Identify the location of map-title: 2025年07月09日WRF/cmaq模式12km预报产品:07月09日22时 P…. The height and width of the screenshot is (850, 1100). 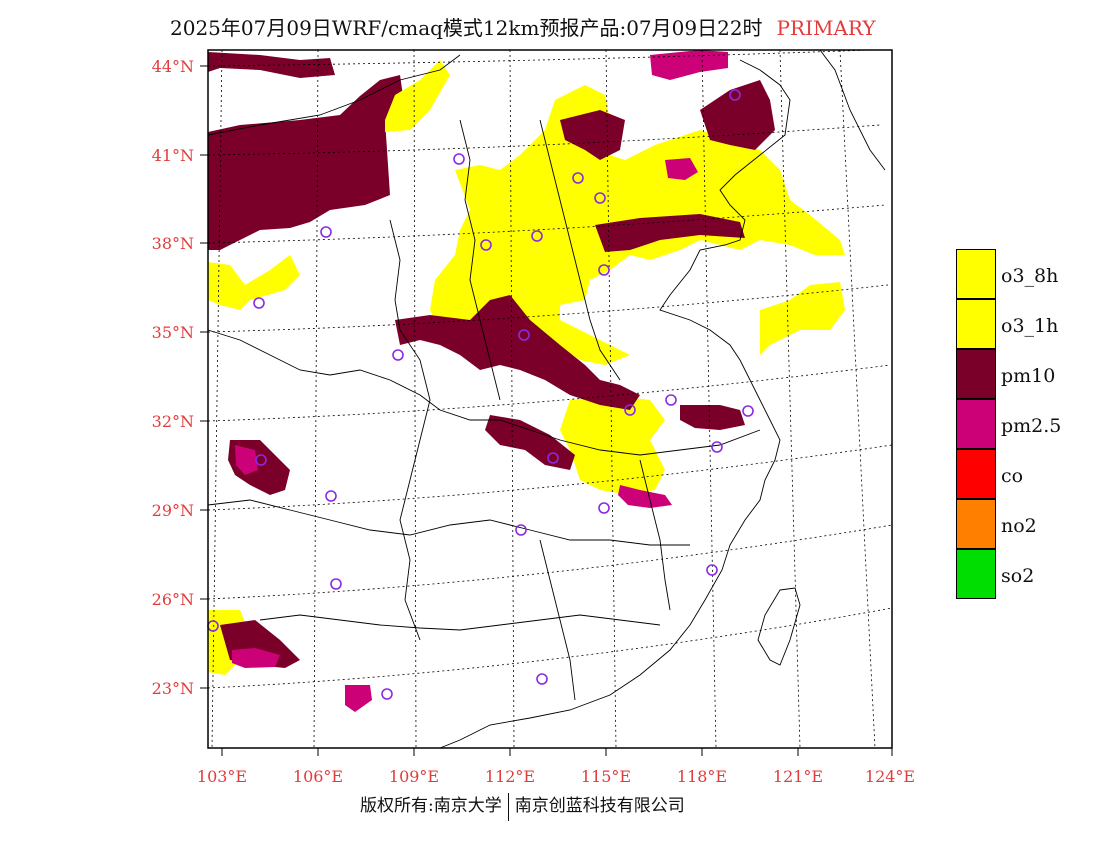
(523, 26).